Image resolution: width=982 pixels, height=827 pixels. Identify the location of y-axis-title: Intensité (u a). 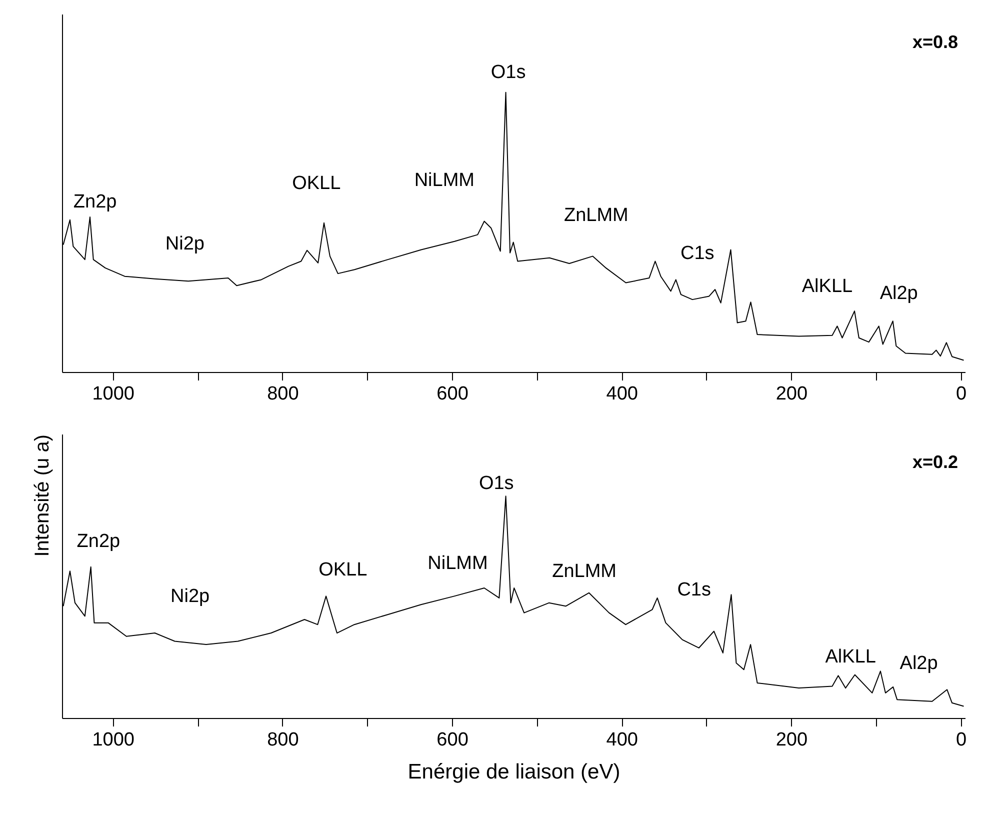
(43, 495).